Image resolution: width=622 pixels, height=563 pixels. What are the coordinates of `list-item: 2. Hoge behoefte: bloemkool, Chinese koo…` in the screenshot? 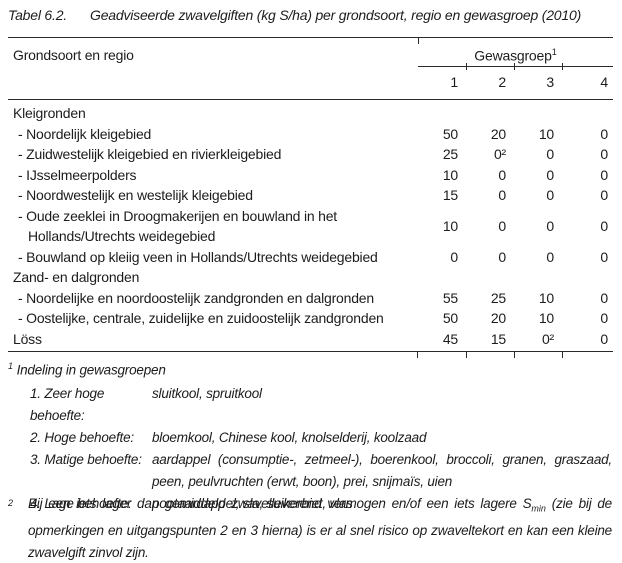 It's located at (321, 438).